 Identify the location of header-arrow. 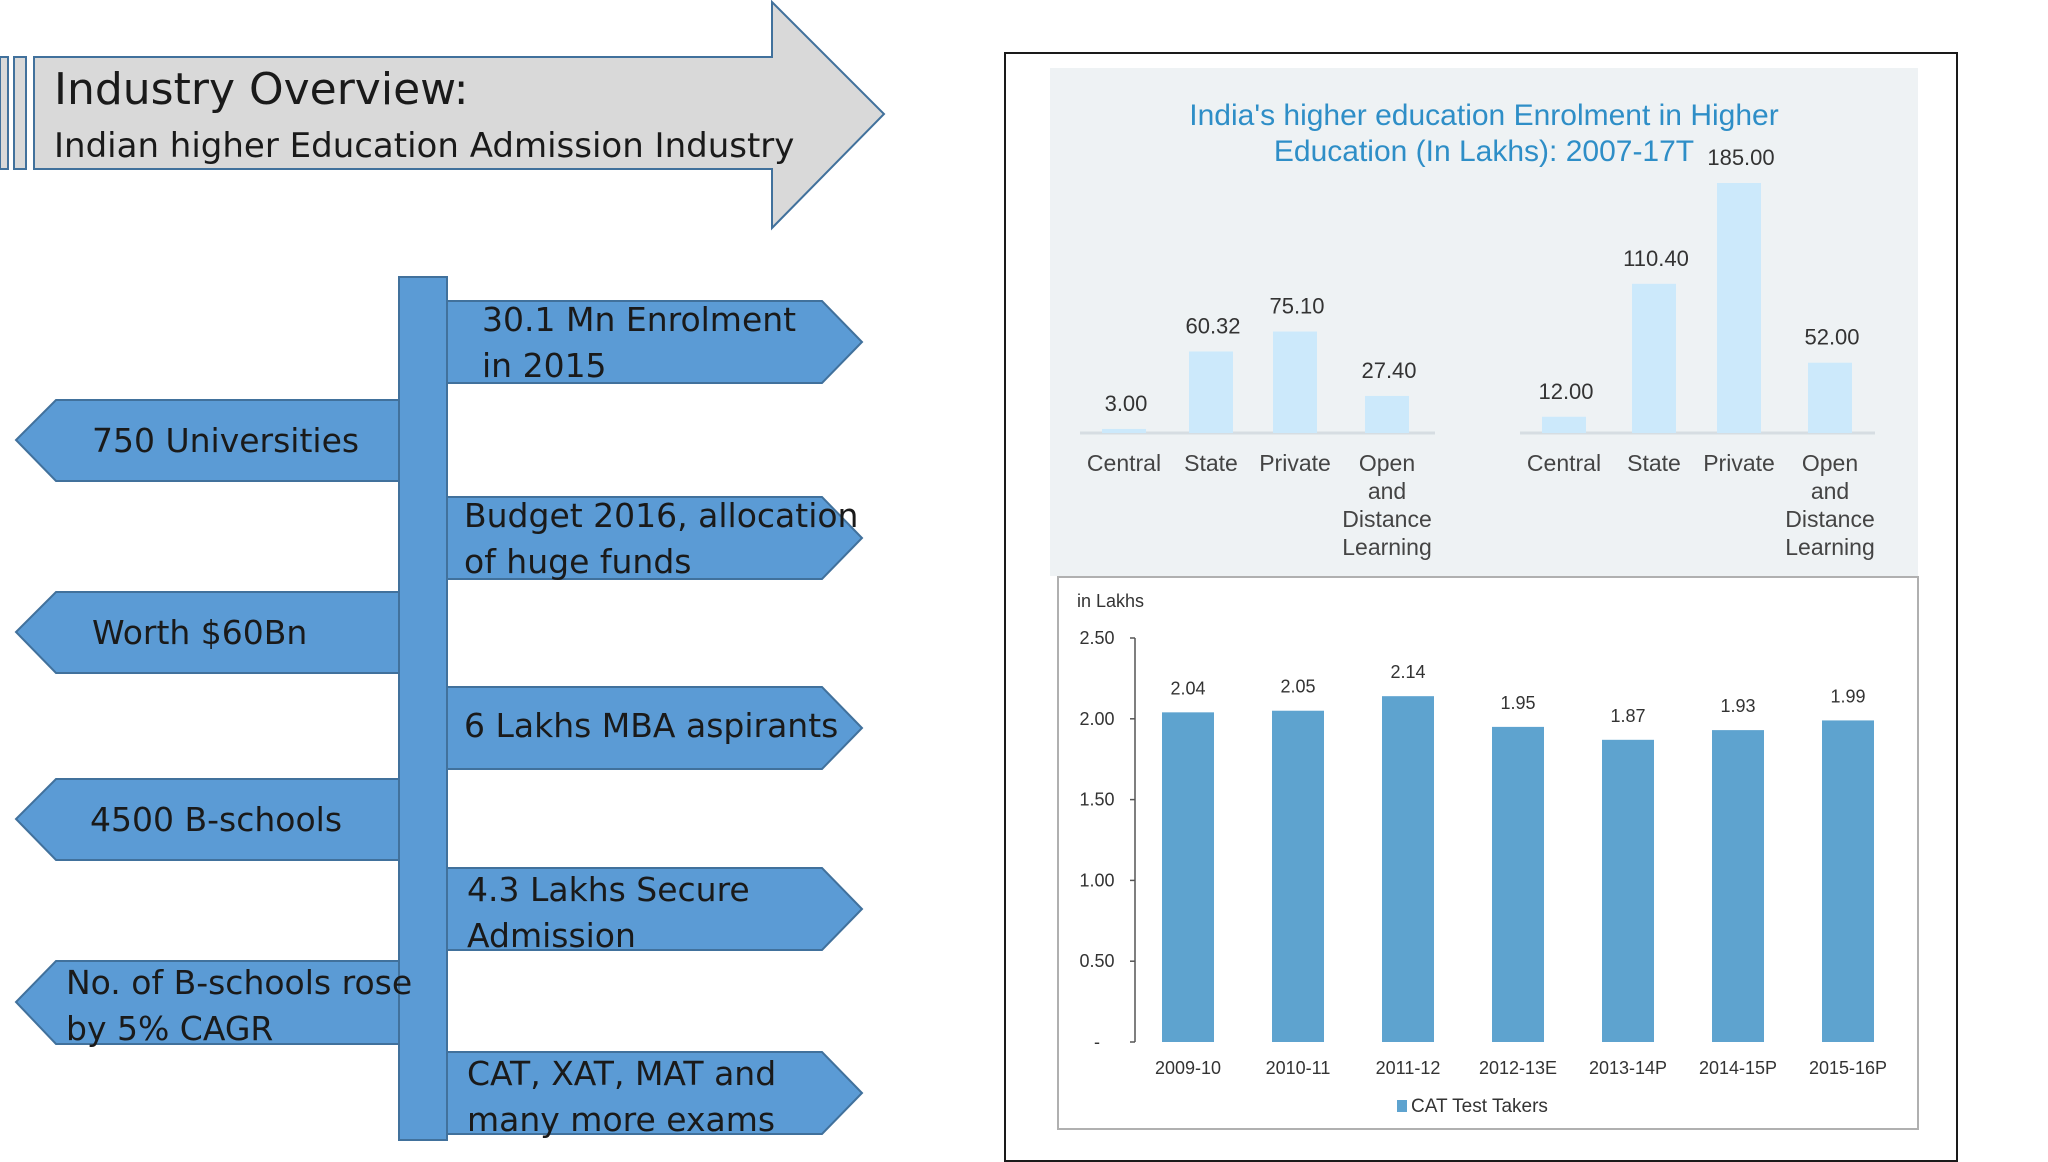
(443, 115).